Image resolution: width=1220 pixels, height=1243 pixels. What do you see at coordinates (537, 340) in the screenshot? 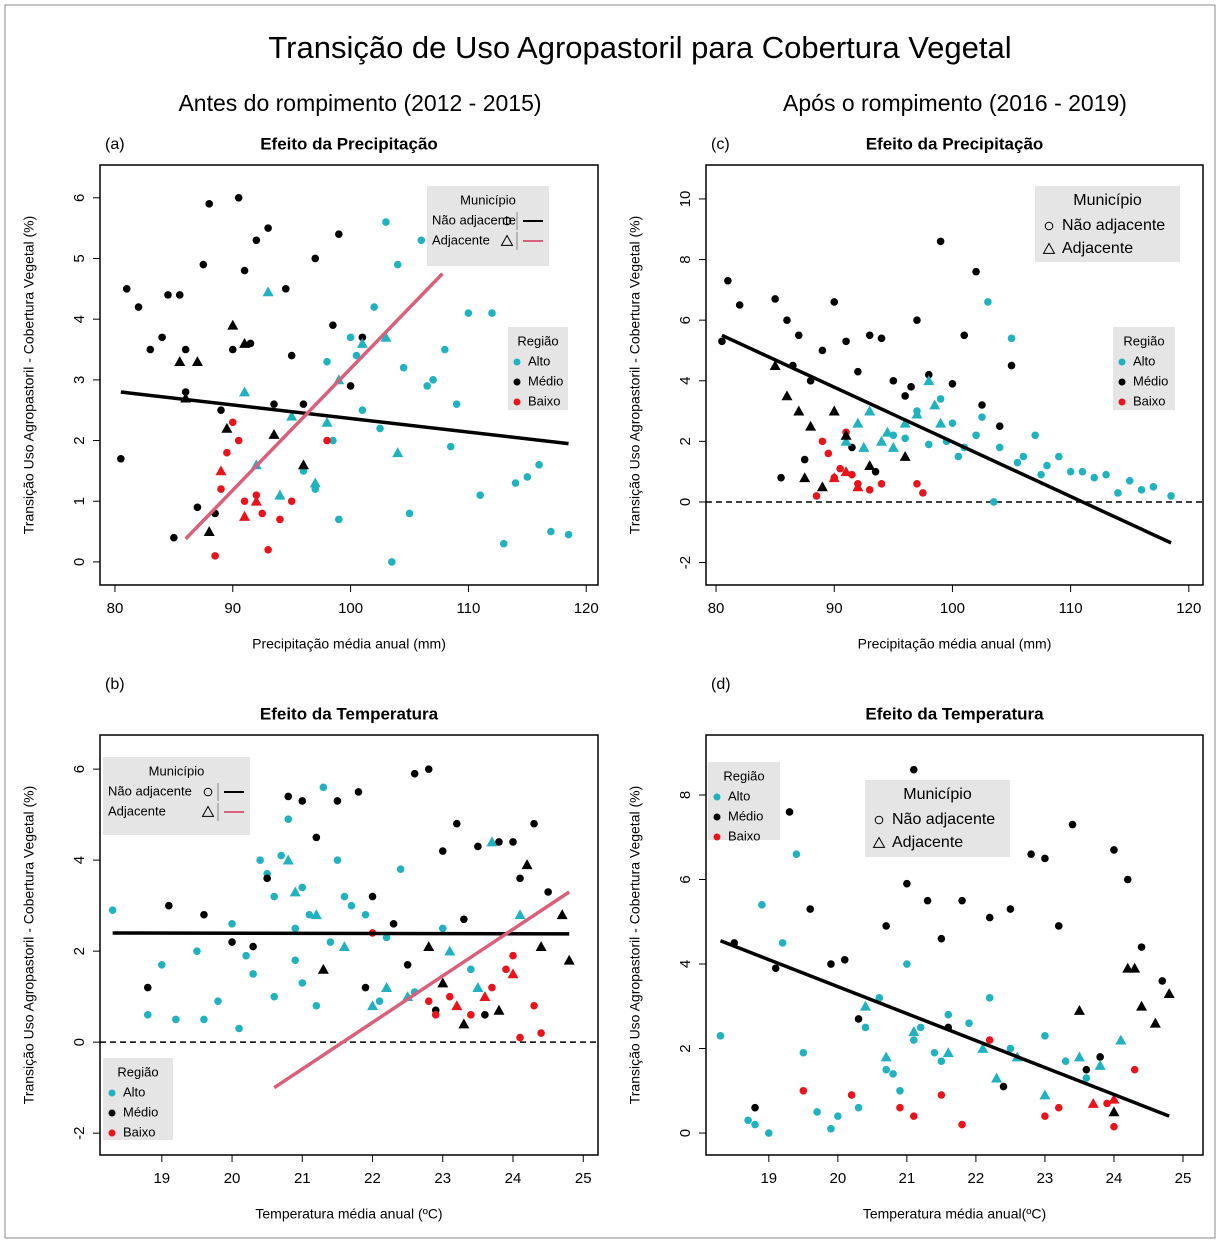
I see `legend-title: Região` at bounding box center [537, 340].